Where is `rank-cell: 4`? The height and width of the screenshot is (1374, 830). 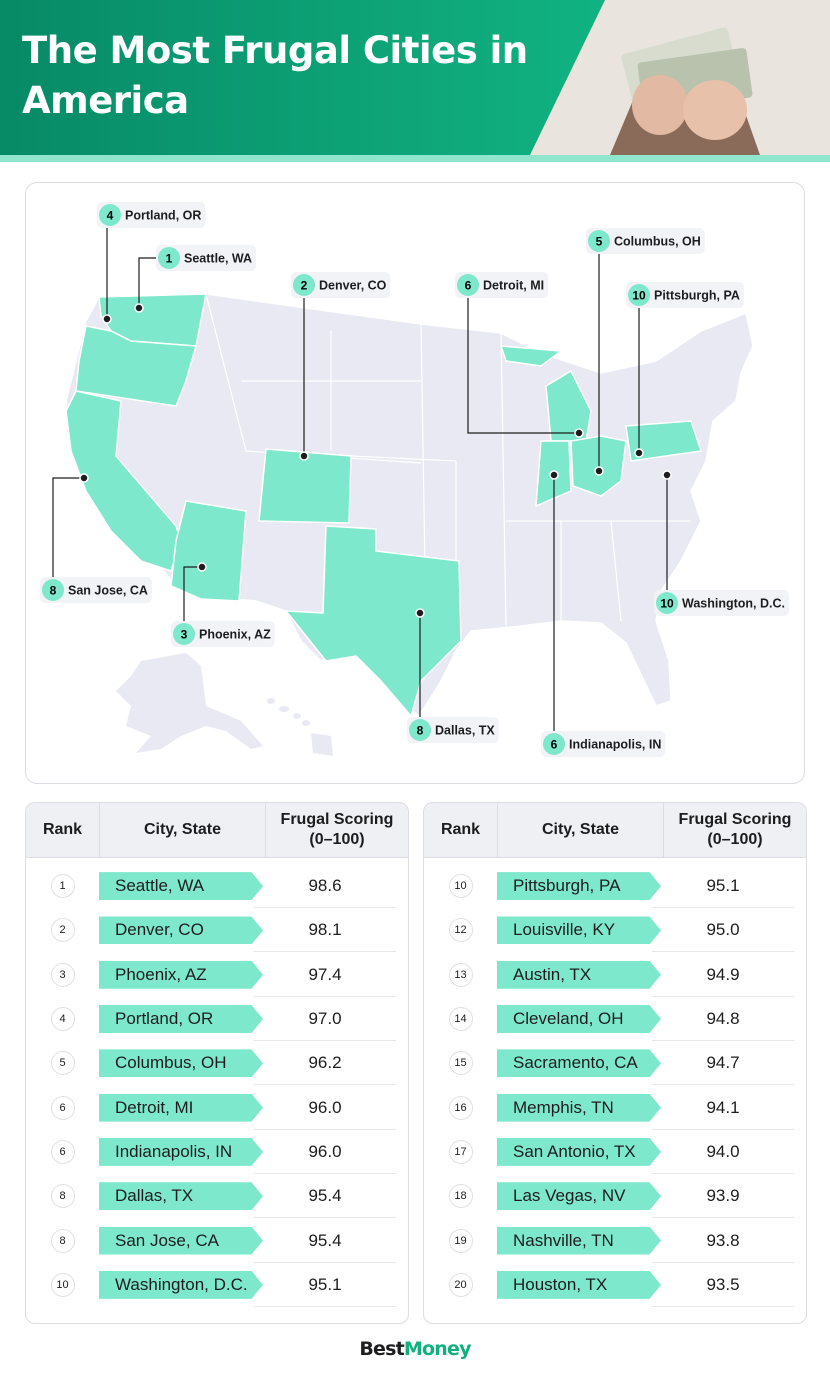
rank-cell: 4 is located at coordinates (62, 1019).